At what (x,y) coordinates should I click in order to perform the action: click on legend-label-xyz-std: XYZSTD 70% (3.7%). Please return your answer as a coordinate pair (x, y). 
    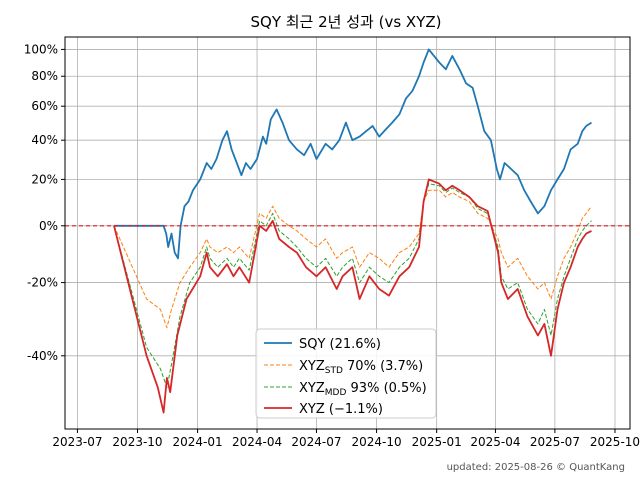
    Looking at the image, I should click on (361, 367).